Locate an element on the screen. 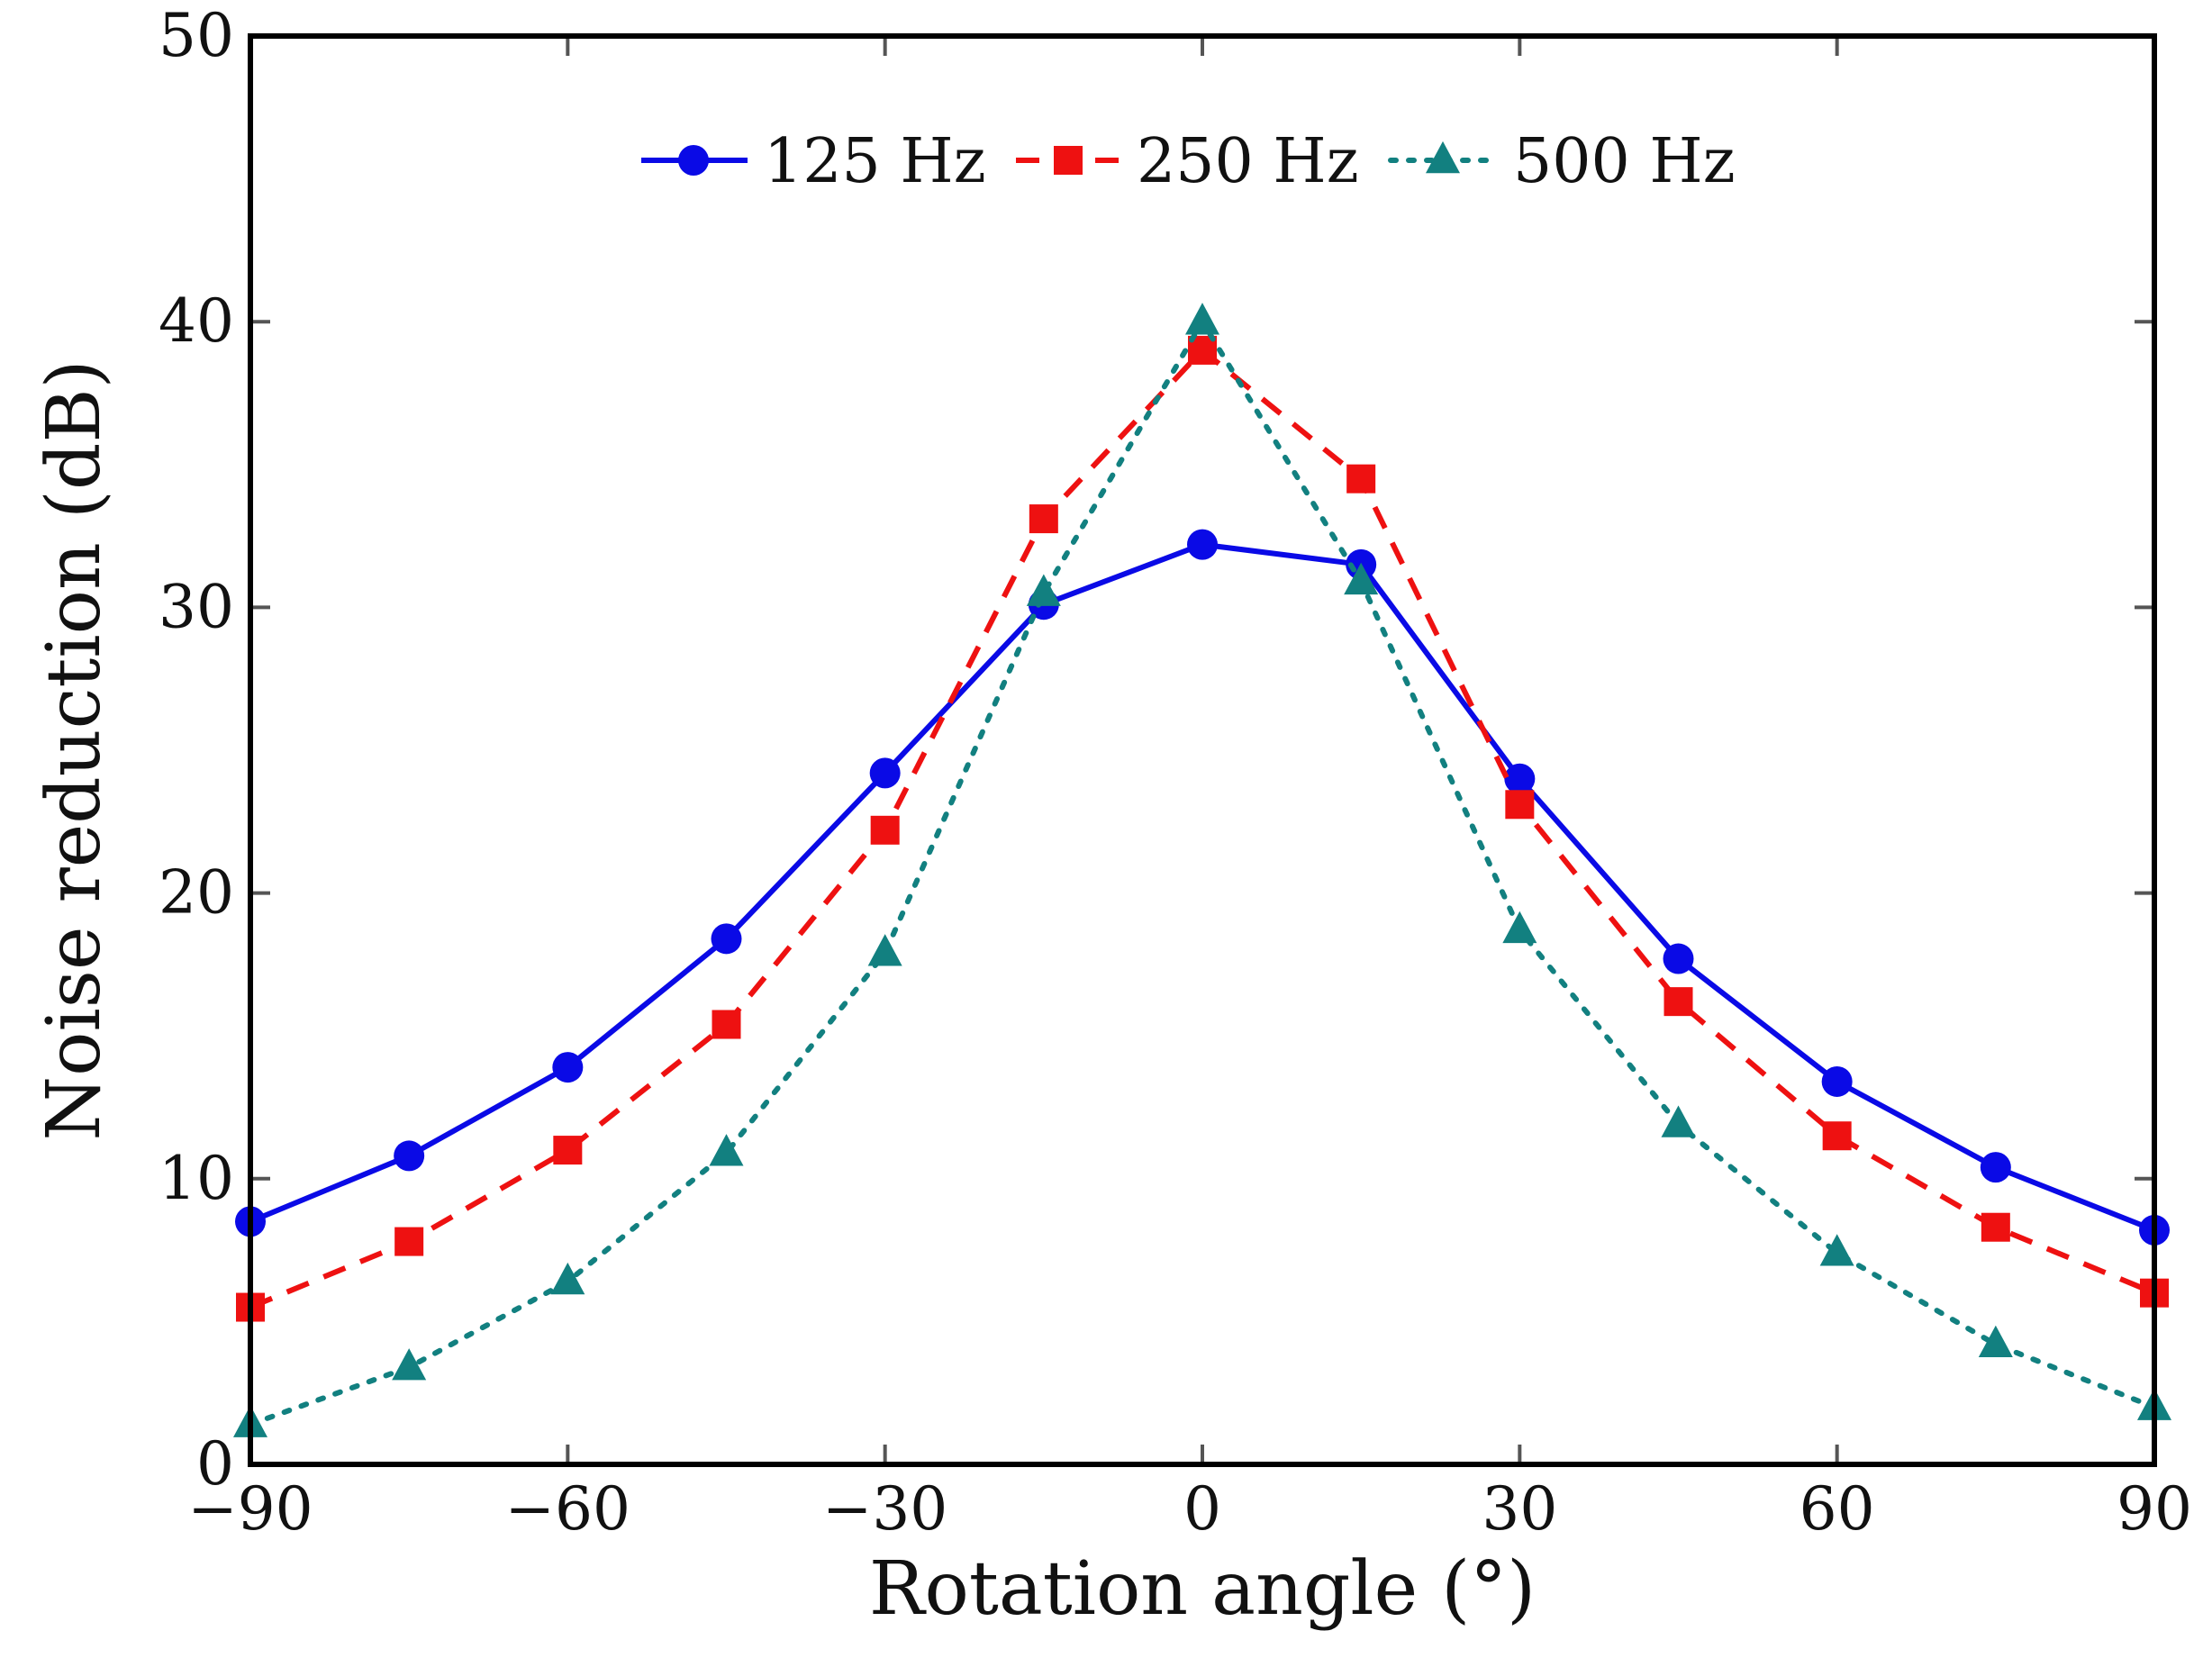 This screenshot has height=1658, width=2212. y-tick-label: 20 is located at coordinates (196, 893).